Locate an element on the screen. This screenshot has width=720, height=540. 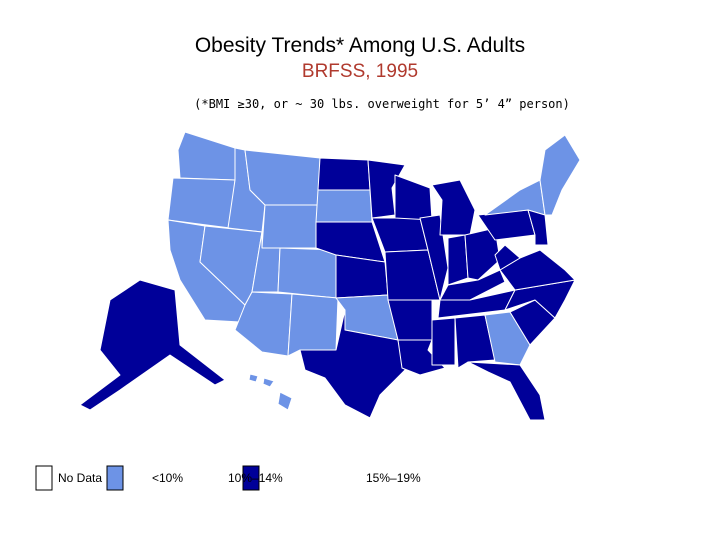
legend: No Data <10% 10%–14% 15%–19% is located at coordinates (228, 478).